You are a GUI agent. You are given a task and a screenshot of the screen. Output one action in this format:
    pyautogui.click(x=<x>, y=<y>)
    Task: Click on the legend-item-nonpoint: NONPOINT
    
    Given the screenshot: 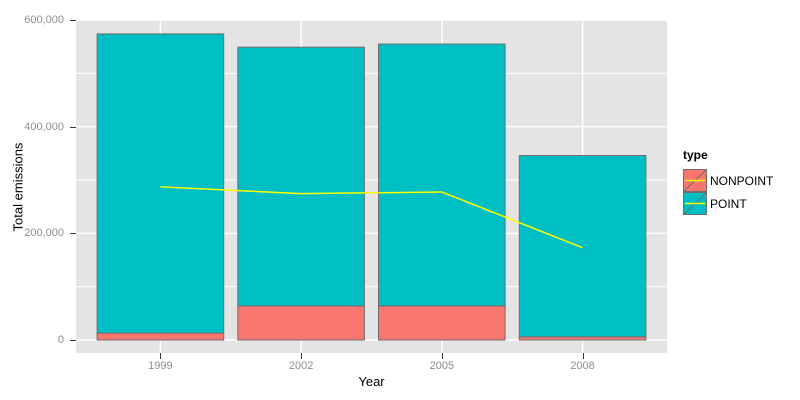 What is the action you would take?
    pyautogui.click(x=728, y=180)
    